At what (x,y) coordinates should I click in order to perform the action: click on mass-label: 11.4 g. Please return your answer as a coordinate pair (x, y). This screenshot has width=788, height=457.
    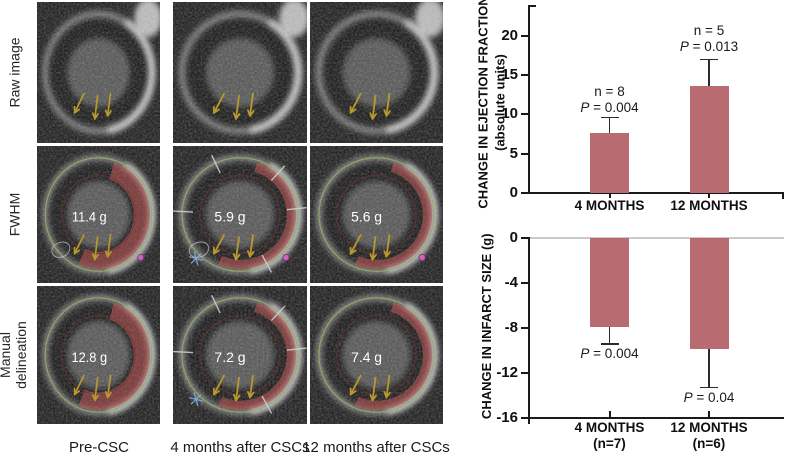
    Looking at the image, I should click on (89, 216).